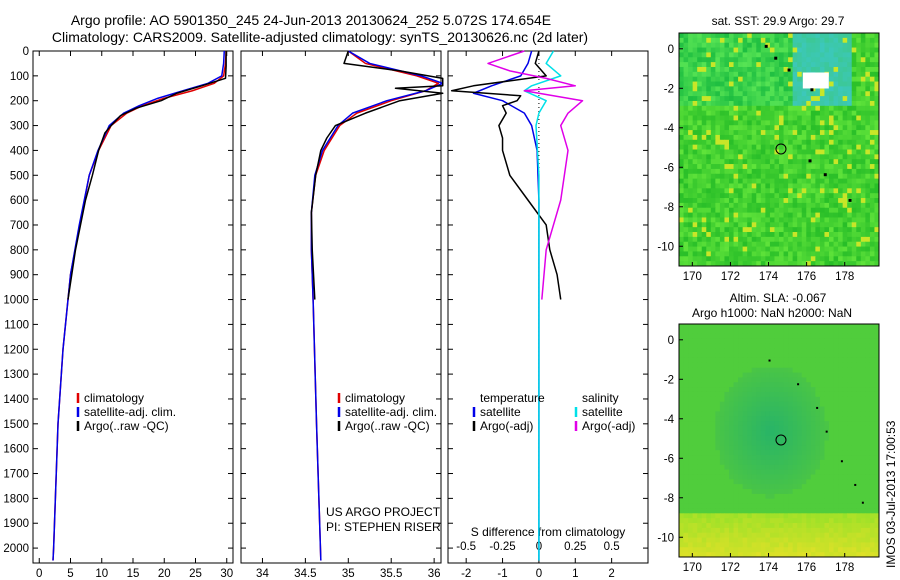 The height and width of the screenshot is (580, 900). Describe the element at coordinates (817, 407) in the screenshot. I see `island-dot` at that location.